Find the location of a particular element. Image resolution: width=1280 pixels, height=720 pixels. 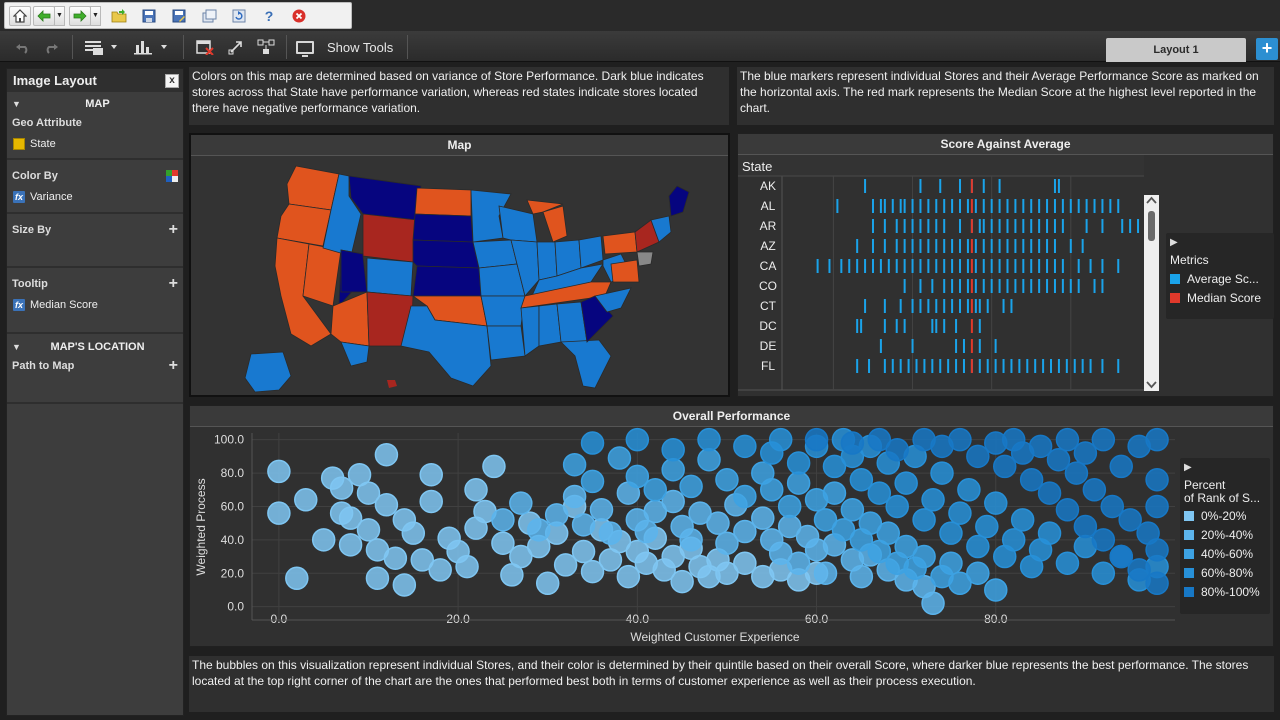

legend-item: 80%-100% is located at coordinates (1225, 591).